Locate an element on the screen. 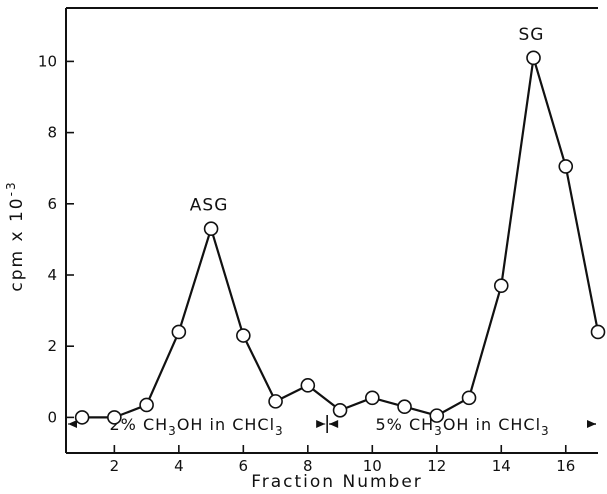  peak-label: SG is located at coordinates (532, 35).